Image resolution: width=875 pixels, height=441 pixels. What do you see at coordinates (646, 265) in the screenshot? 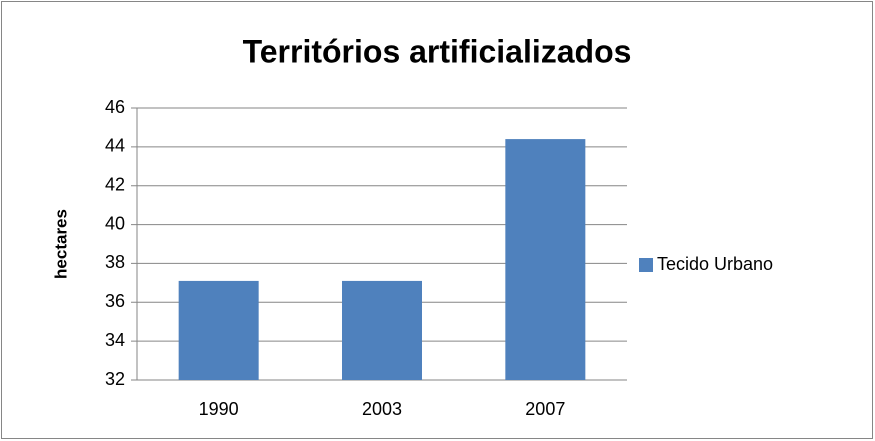
I see `legend-swatch` at bounding box center [646, 265].